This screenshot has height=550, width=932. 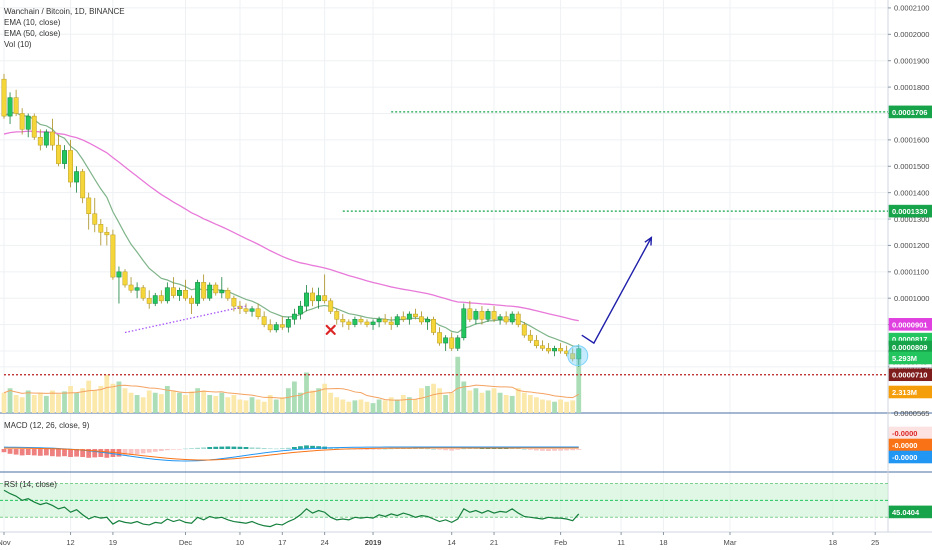 I want to click on time-tick-label: 18, so click(x=833, y=542).